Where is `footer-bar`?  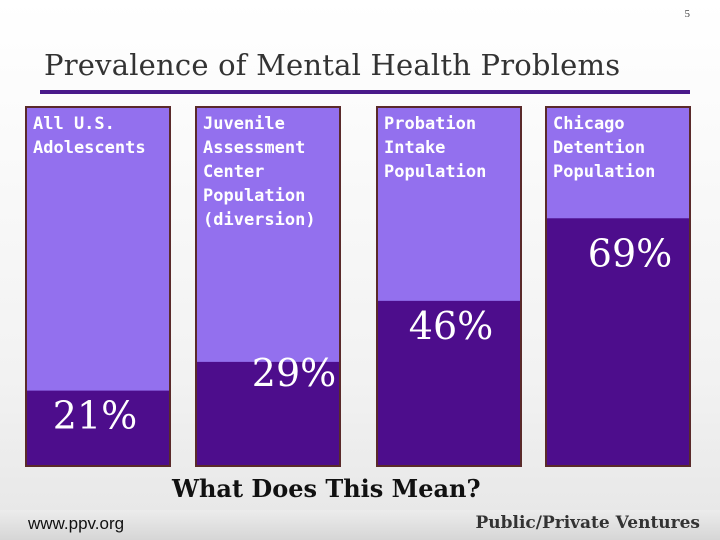 footer-bar is located at coordinates (360, 525).